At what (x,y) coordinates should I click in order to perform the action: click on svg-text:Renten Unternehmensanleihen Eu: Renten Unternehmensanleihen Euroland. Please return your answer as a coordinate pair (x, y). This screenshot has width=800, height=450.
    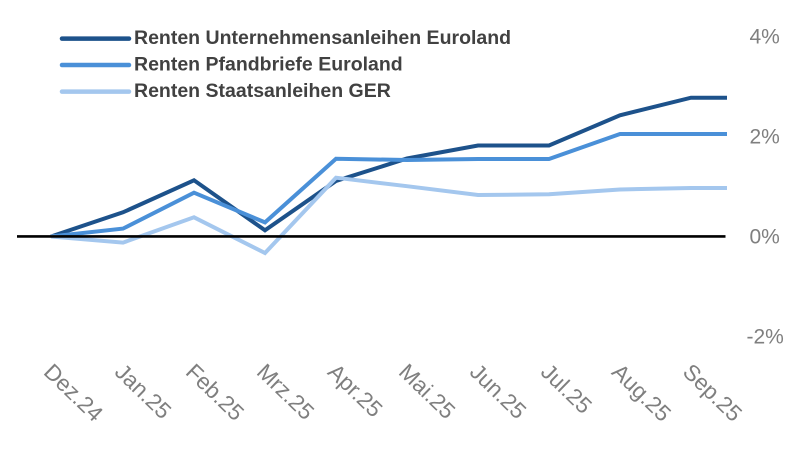
    Looking at the image, I should click on (322, 38).